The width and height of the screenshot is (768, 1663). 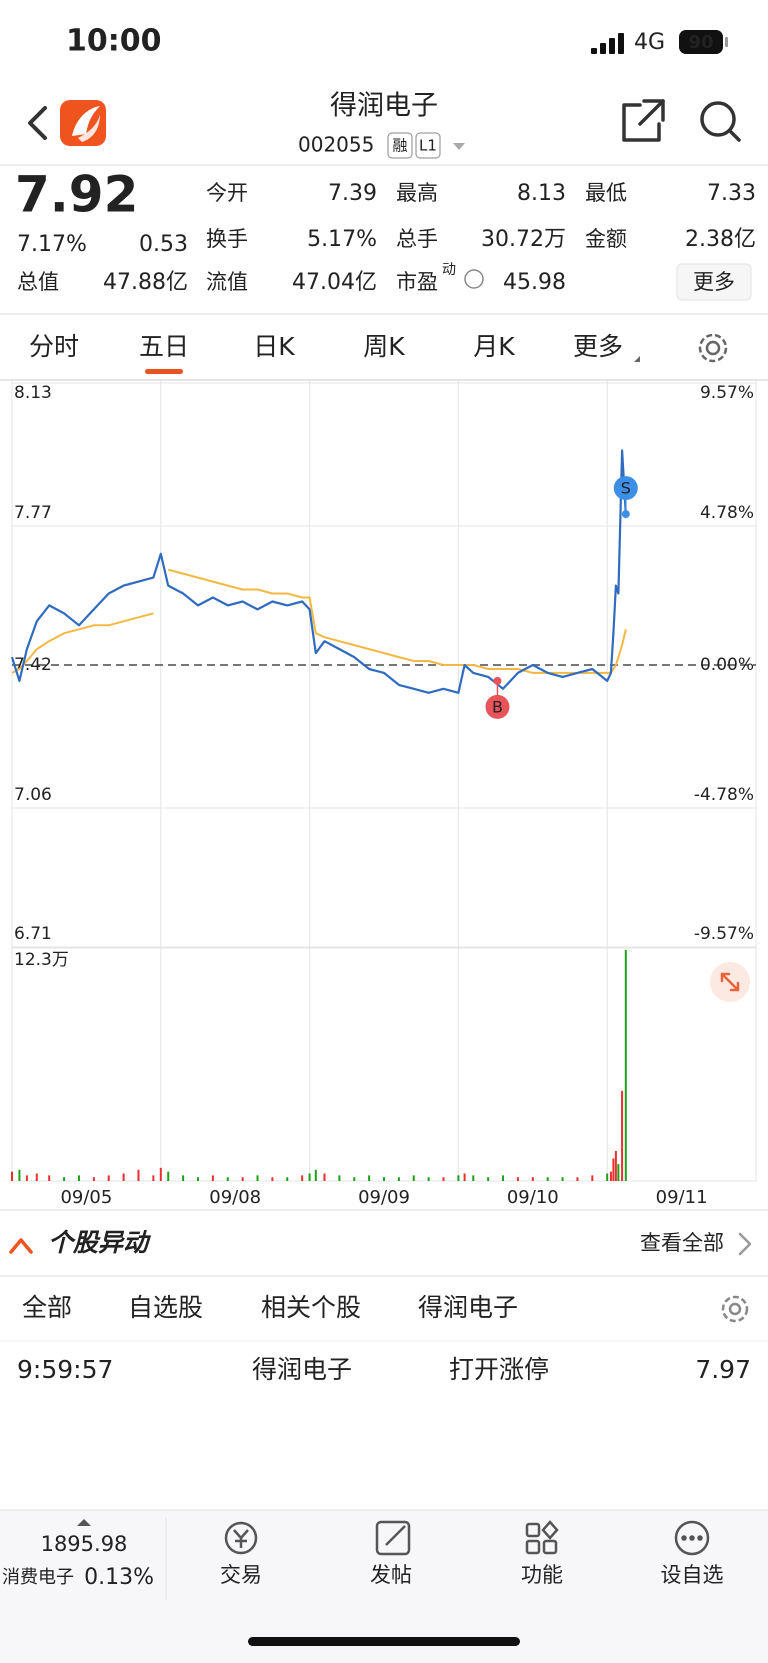 What do you see at coordinates (682, 1197) in the screenshot?
I see `x-tick-label: 09/11` at bounding box center [682, 1197].